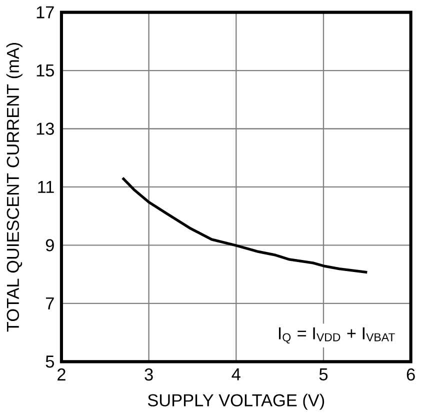 The image size is (422, 416). I want to click on y-tick-label: 7, so click(50, 303).